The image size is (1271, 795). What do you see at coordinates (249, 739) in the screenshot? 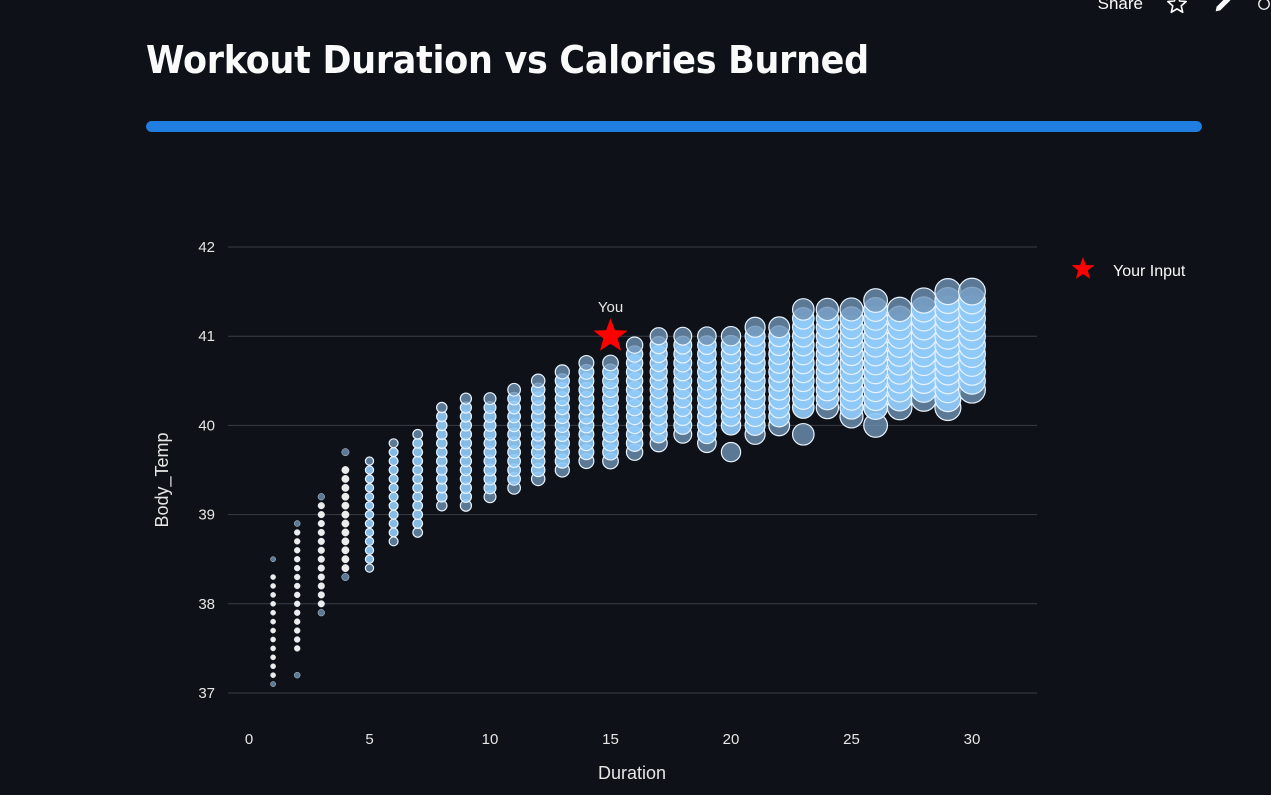
I see `x-tick-label: 0` at bounding box center [249, 739].